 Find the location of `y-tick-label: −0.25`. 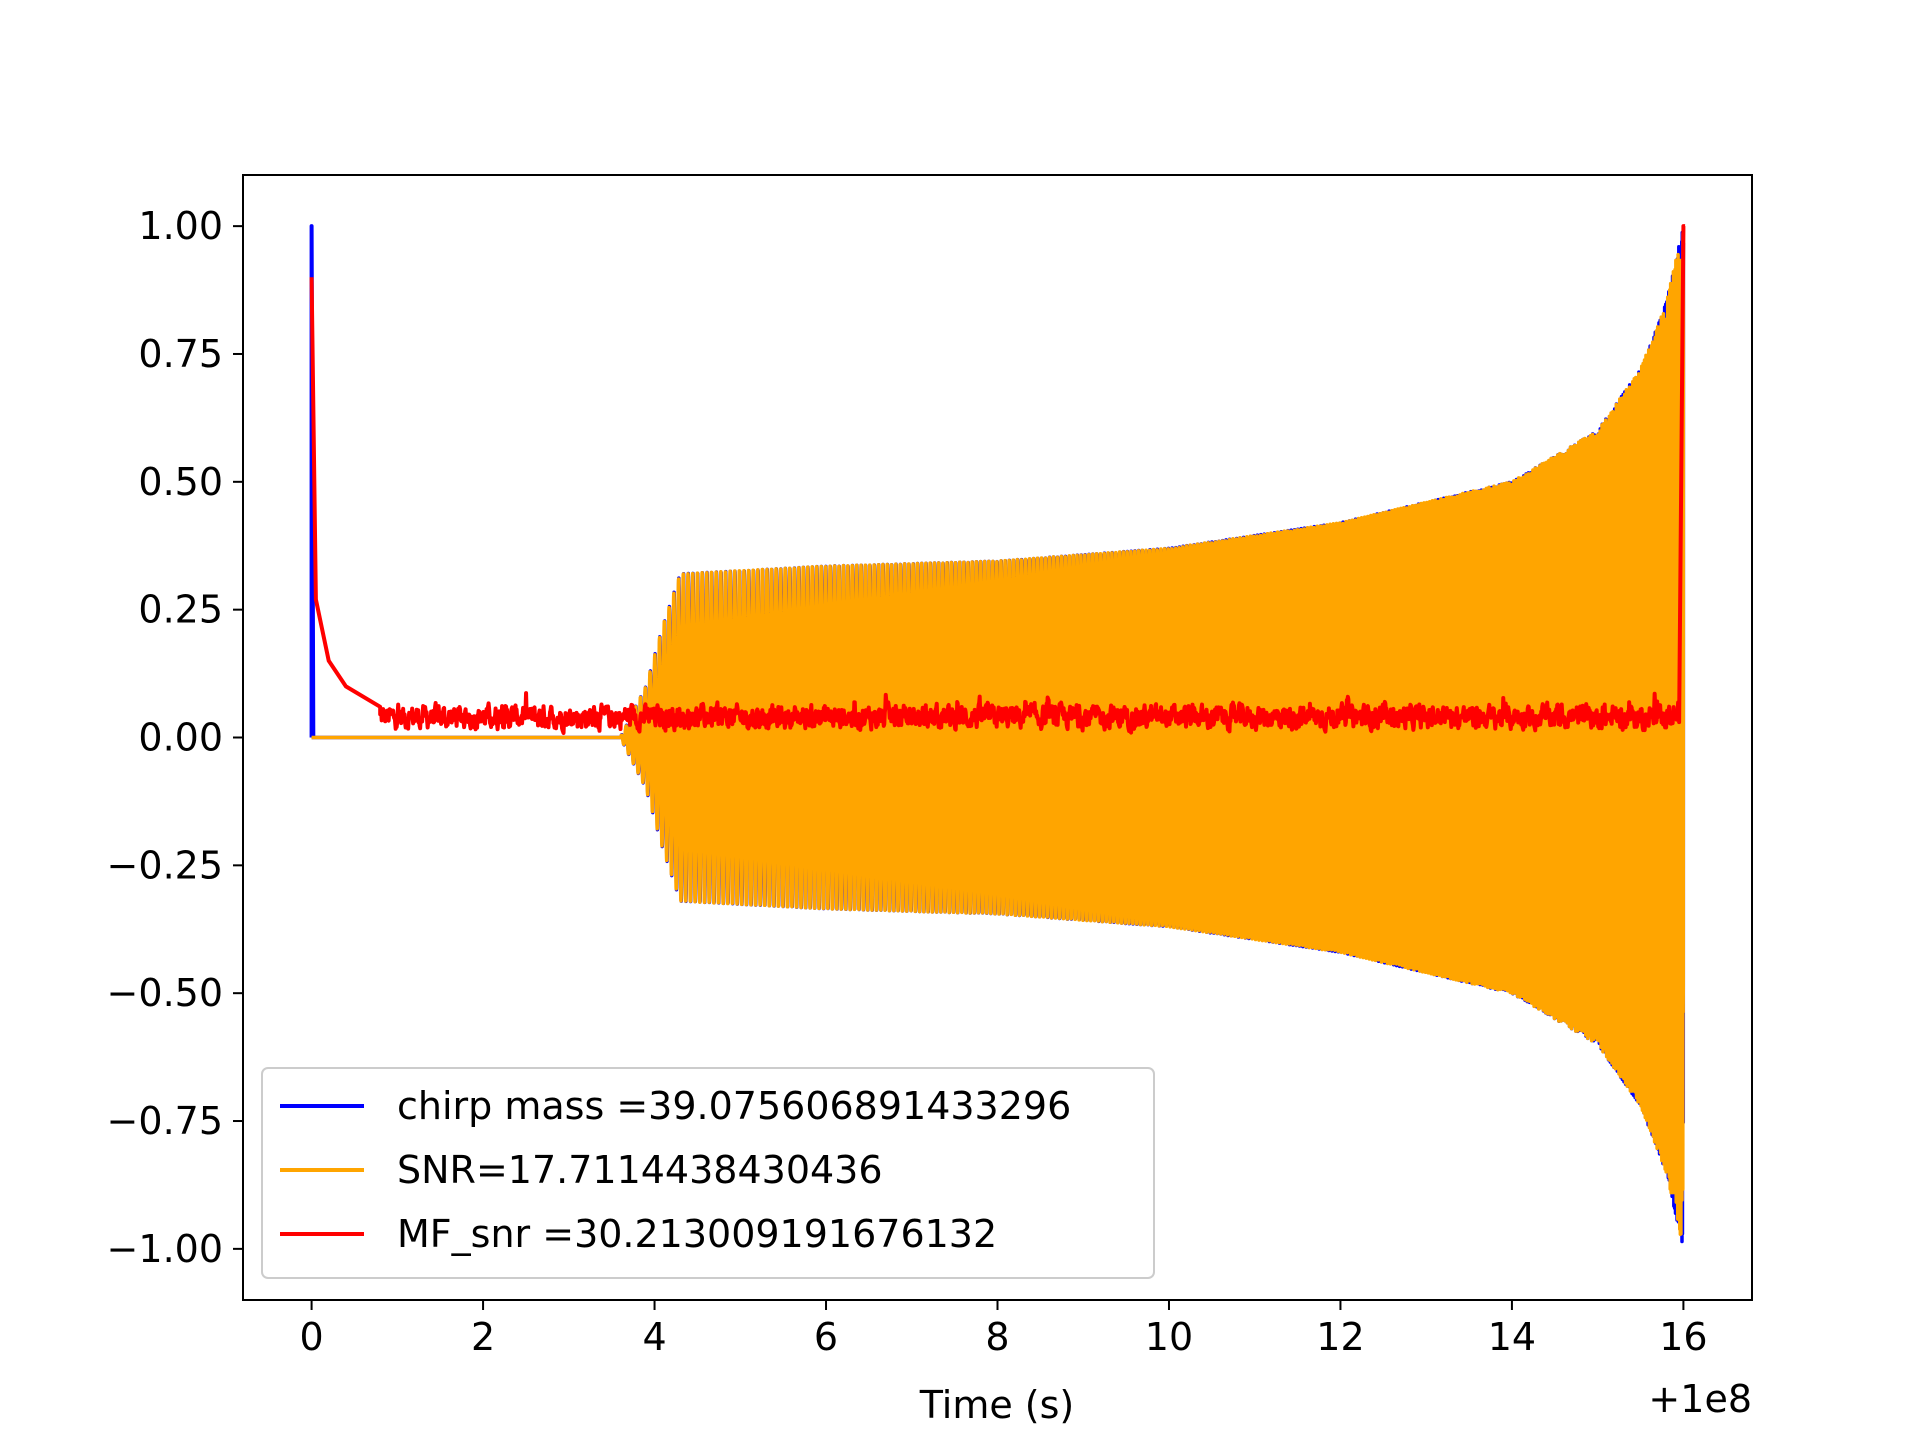

y-tick-label: −0.25 is located at coordinates (165, 865).